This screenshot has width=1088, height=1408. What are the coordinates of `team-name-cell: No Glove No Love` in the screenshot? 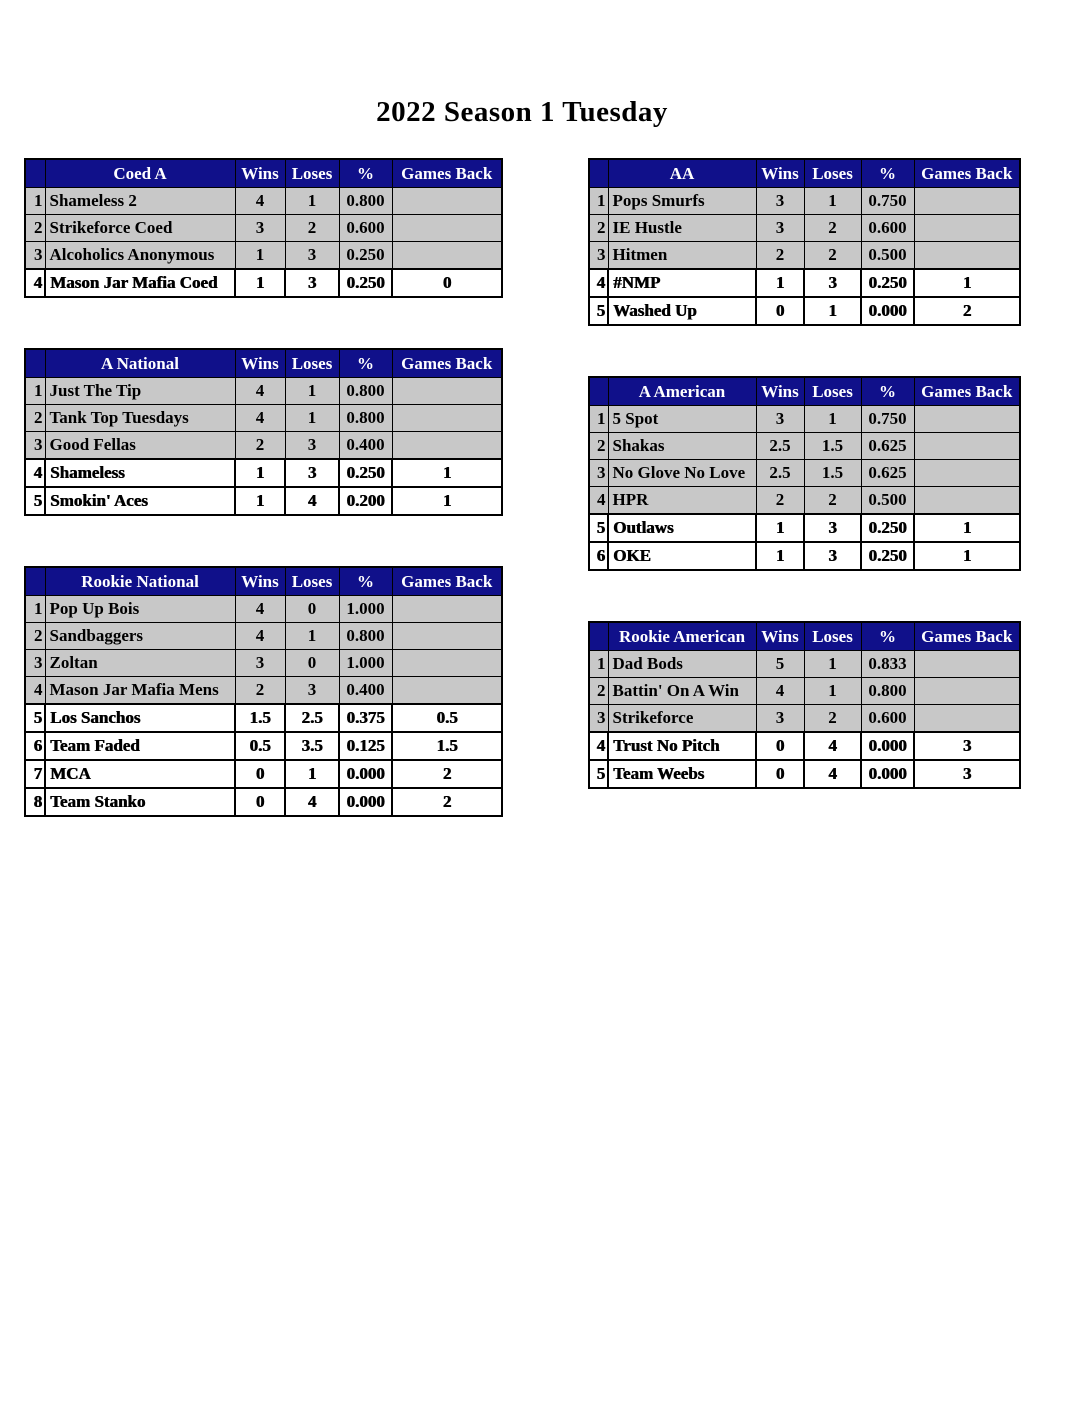 It's located at (682, 473).